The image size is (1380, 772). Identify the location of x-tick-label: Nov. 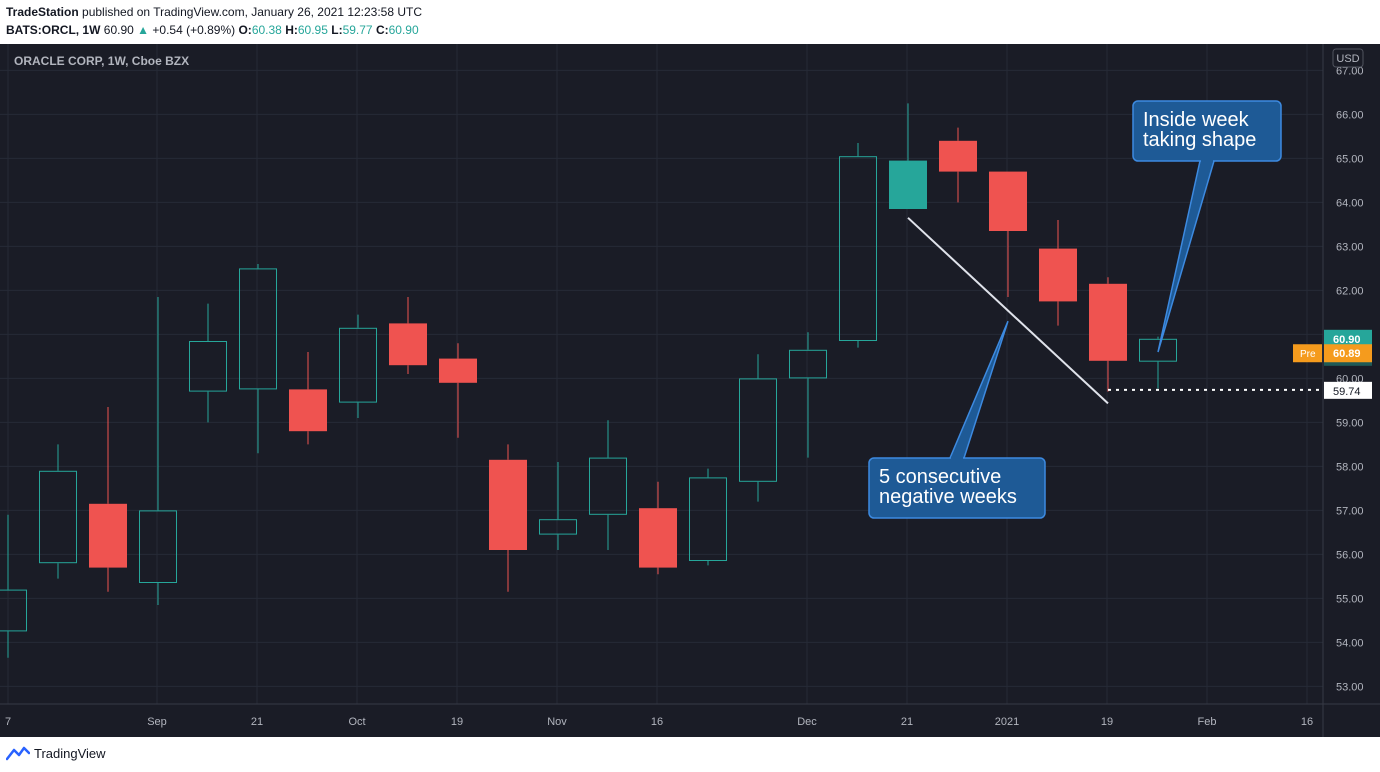
(557, 722).